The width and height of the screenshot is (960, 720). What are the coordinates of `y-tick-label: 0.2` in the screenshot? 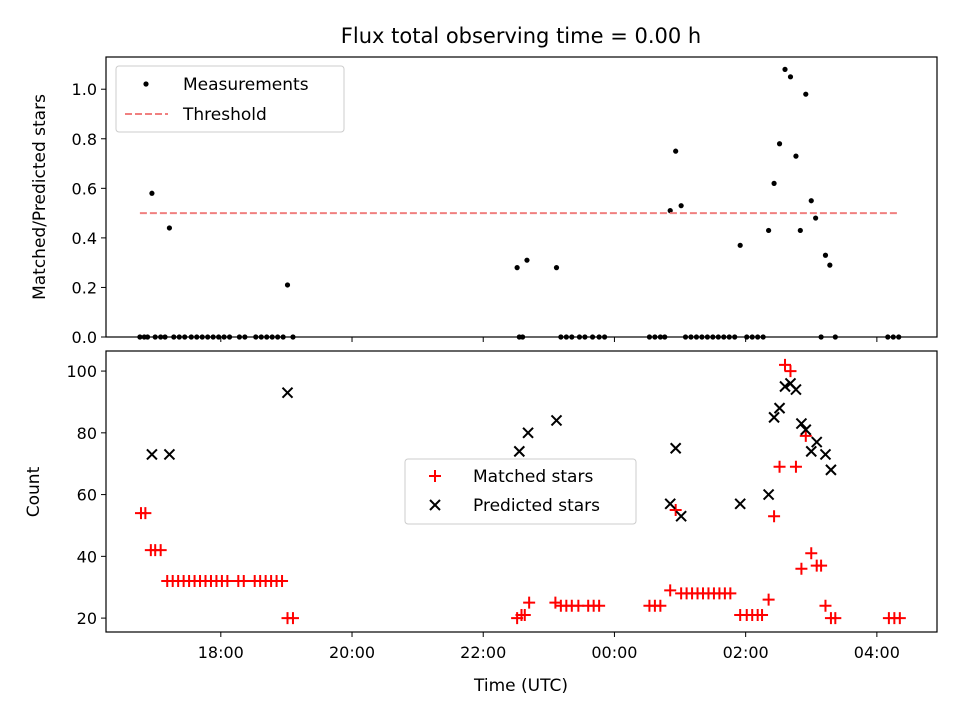 It's located at (84, 287).